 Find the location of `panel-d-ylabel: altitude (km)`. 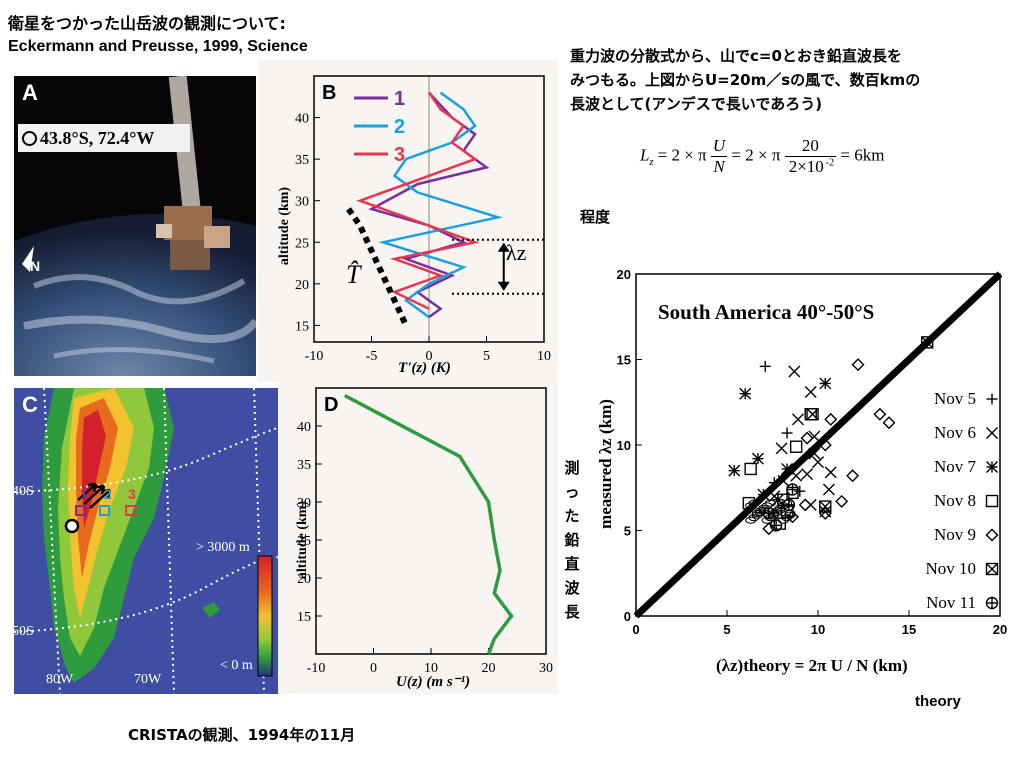

panel-d-ylabel: altitude (km) is located at coordinates (302, 540).